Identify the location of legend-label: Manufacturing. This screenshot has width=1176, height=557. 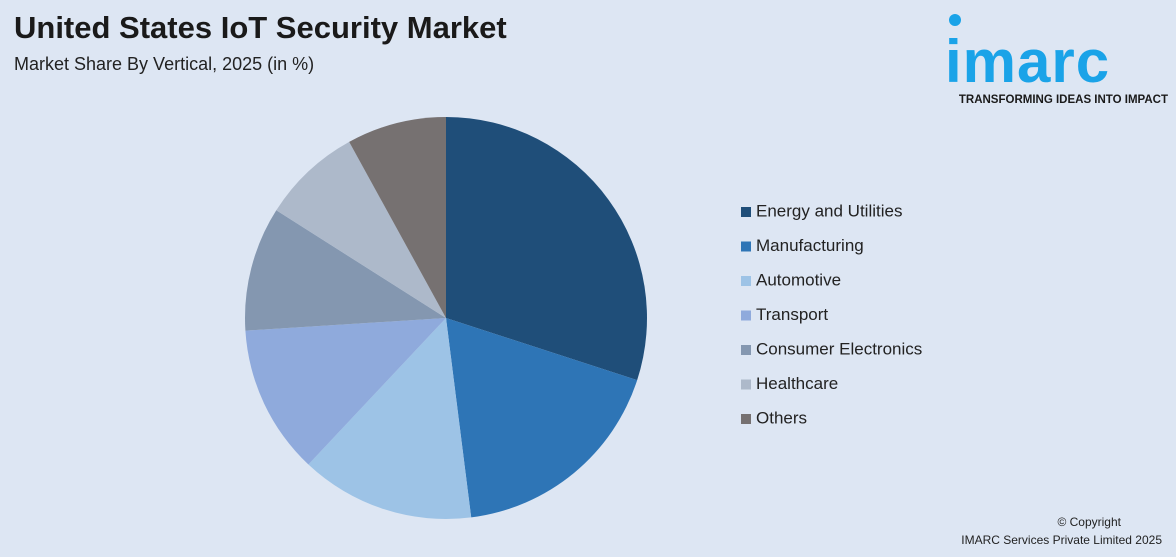
(810, 245).